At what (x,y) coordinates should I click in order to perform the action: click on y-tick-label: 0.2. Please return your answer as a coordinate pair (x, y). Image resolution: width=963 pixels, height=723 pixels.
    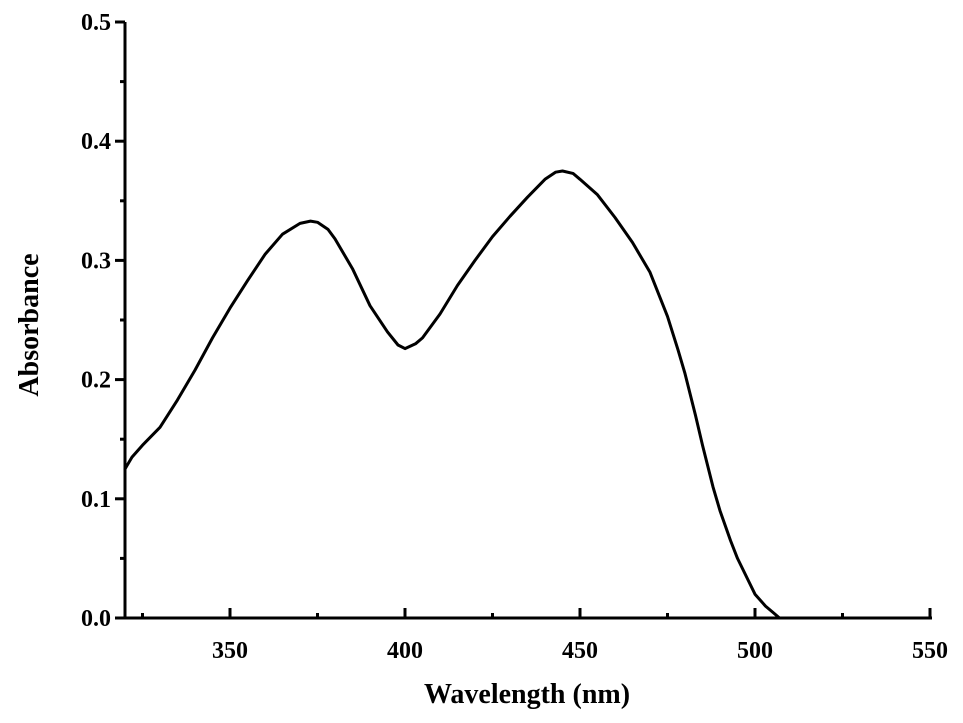
    Looking at the image, I should click on (96, 381).